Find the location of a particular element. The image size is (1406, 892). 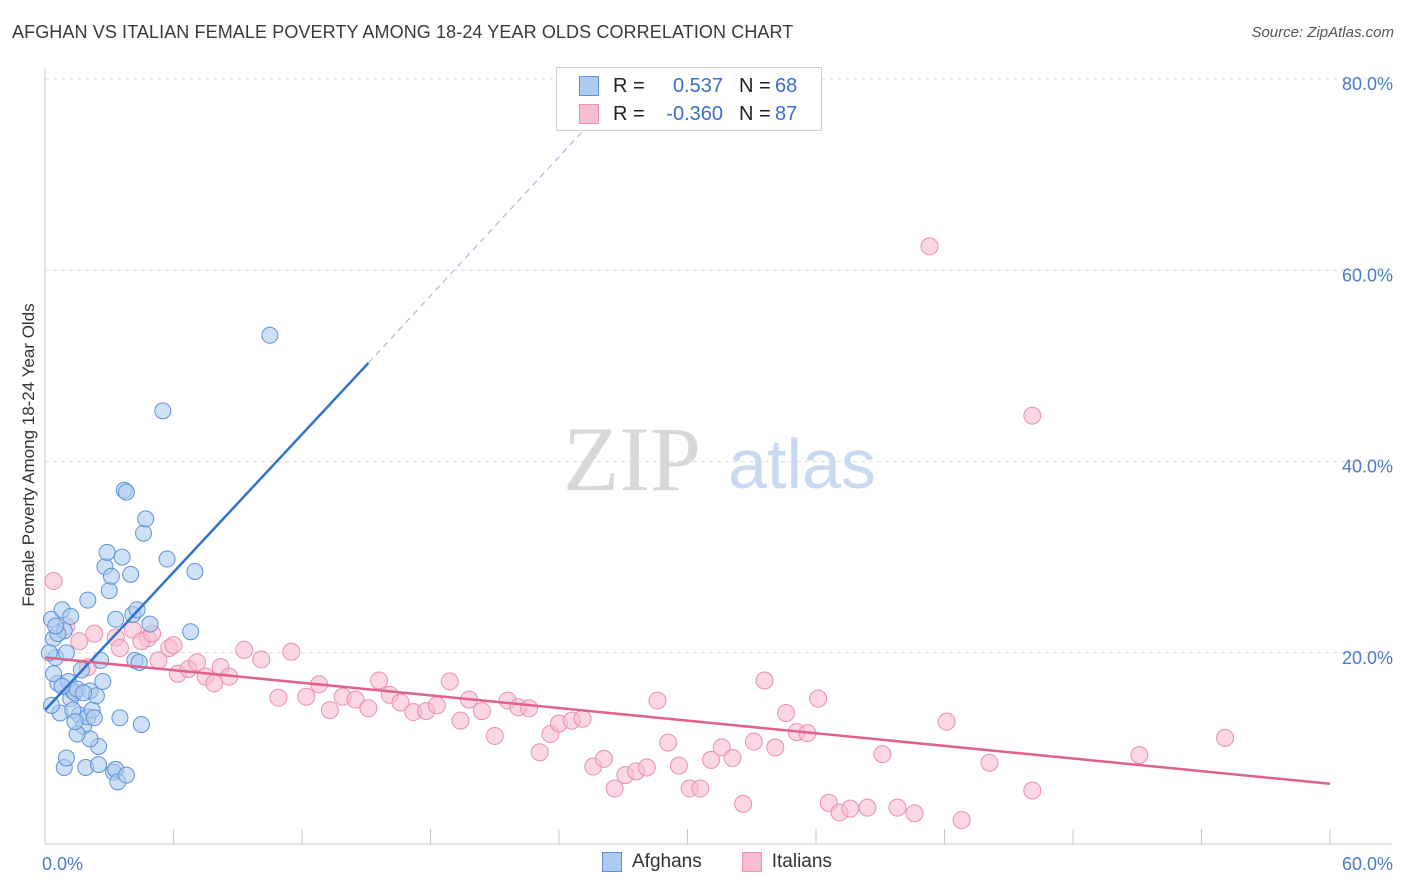

correlation-legend: R = 0.537 N = 68 R = -0.360 N = 87 is located at coordinates (689, 99).